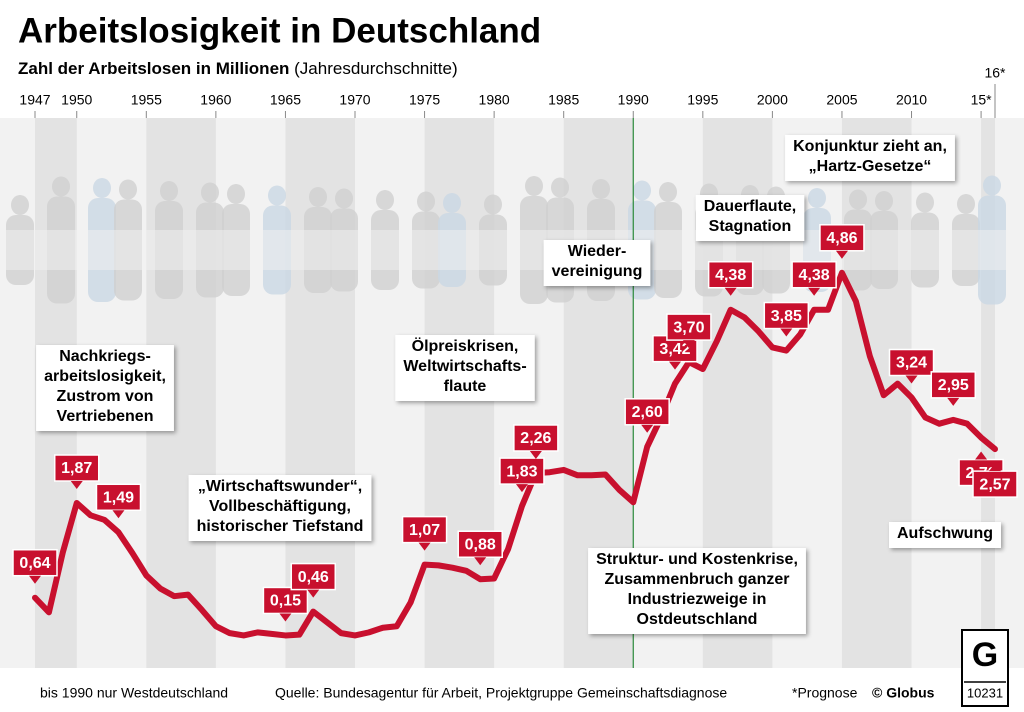 This screenshot has width=1024, height=712. I want to click on x-tick-label: 1990, so click(633, 100).